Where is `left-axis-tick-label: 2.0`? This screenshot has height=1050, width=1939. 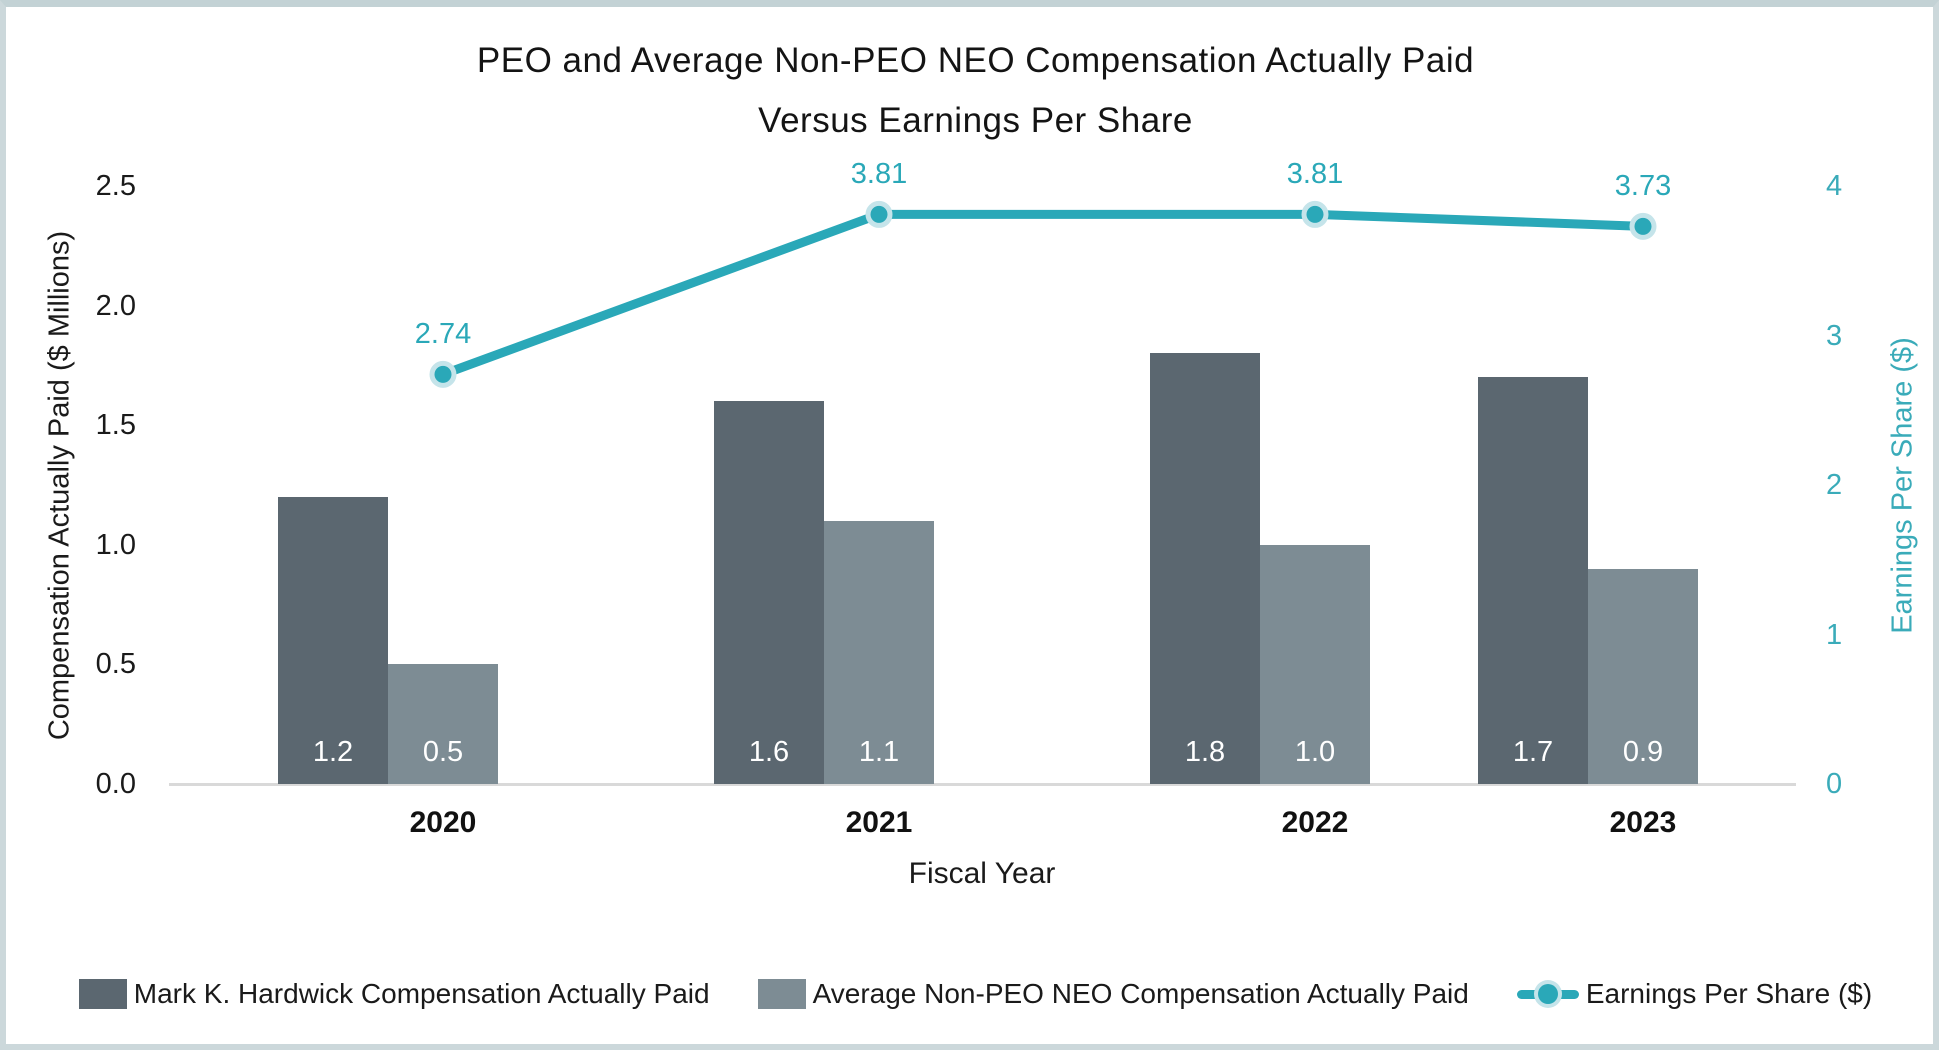 left-axis-tick-label: 2.0 is located at coordinates (115, 305).